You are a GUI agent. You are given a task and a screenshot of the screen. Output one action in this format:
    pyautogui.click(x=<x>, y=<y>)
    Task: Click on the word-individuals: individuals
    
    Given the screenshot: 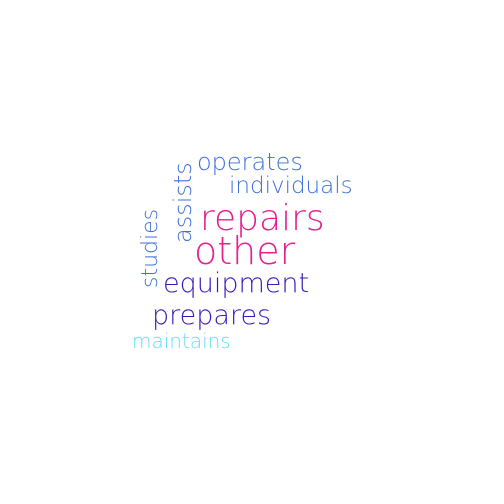 What is the action you would take?
    pyautogui.click(x=291, y=186)
    